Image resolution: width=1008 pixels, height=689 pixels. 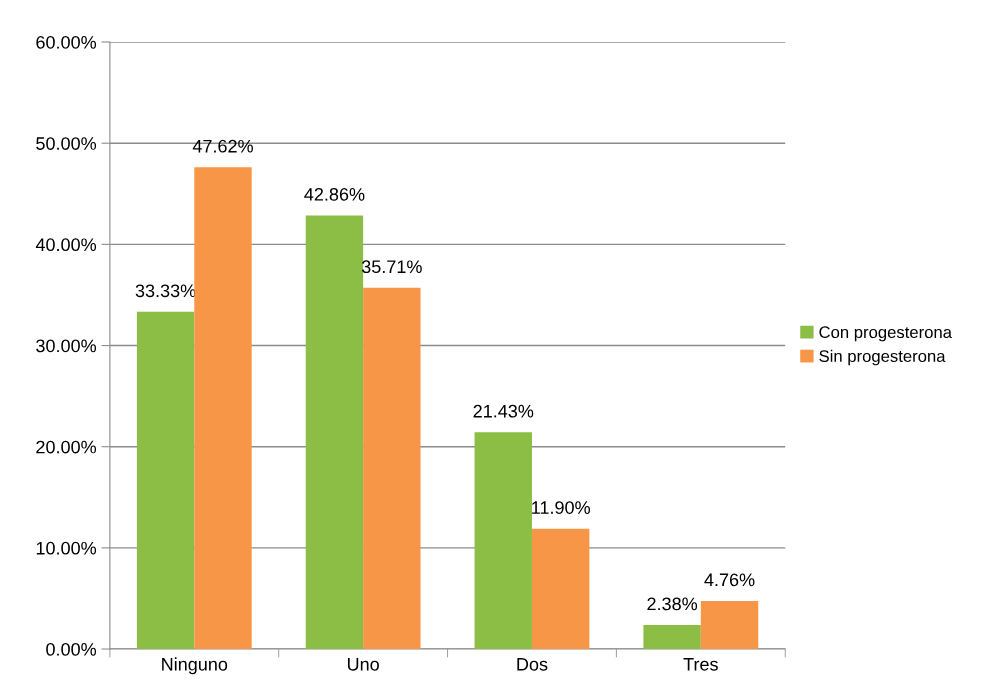 I want to click on y-tick-label: 50.00%, so click(x=66, y=143).